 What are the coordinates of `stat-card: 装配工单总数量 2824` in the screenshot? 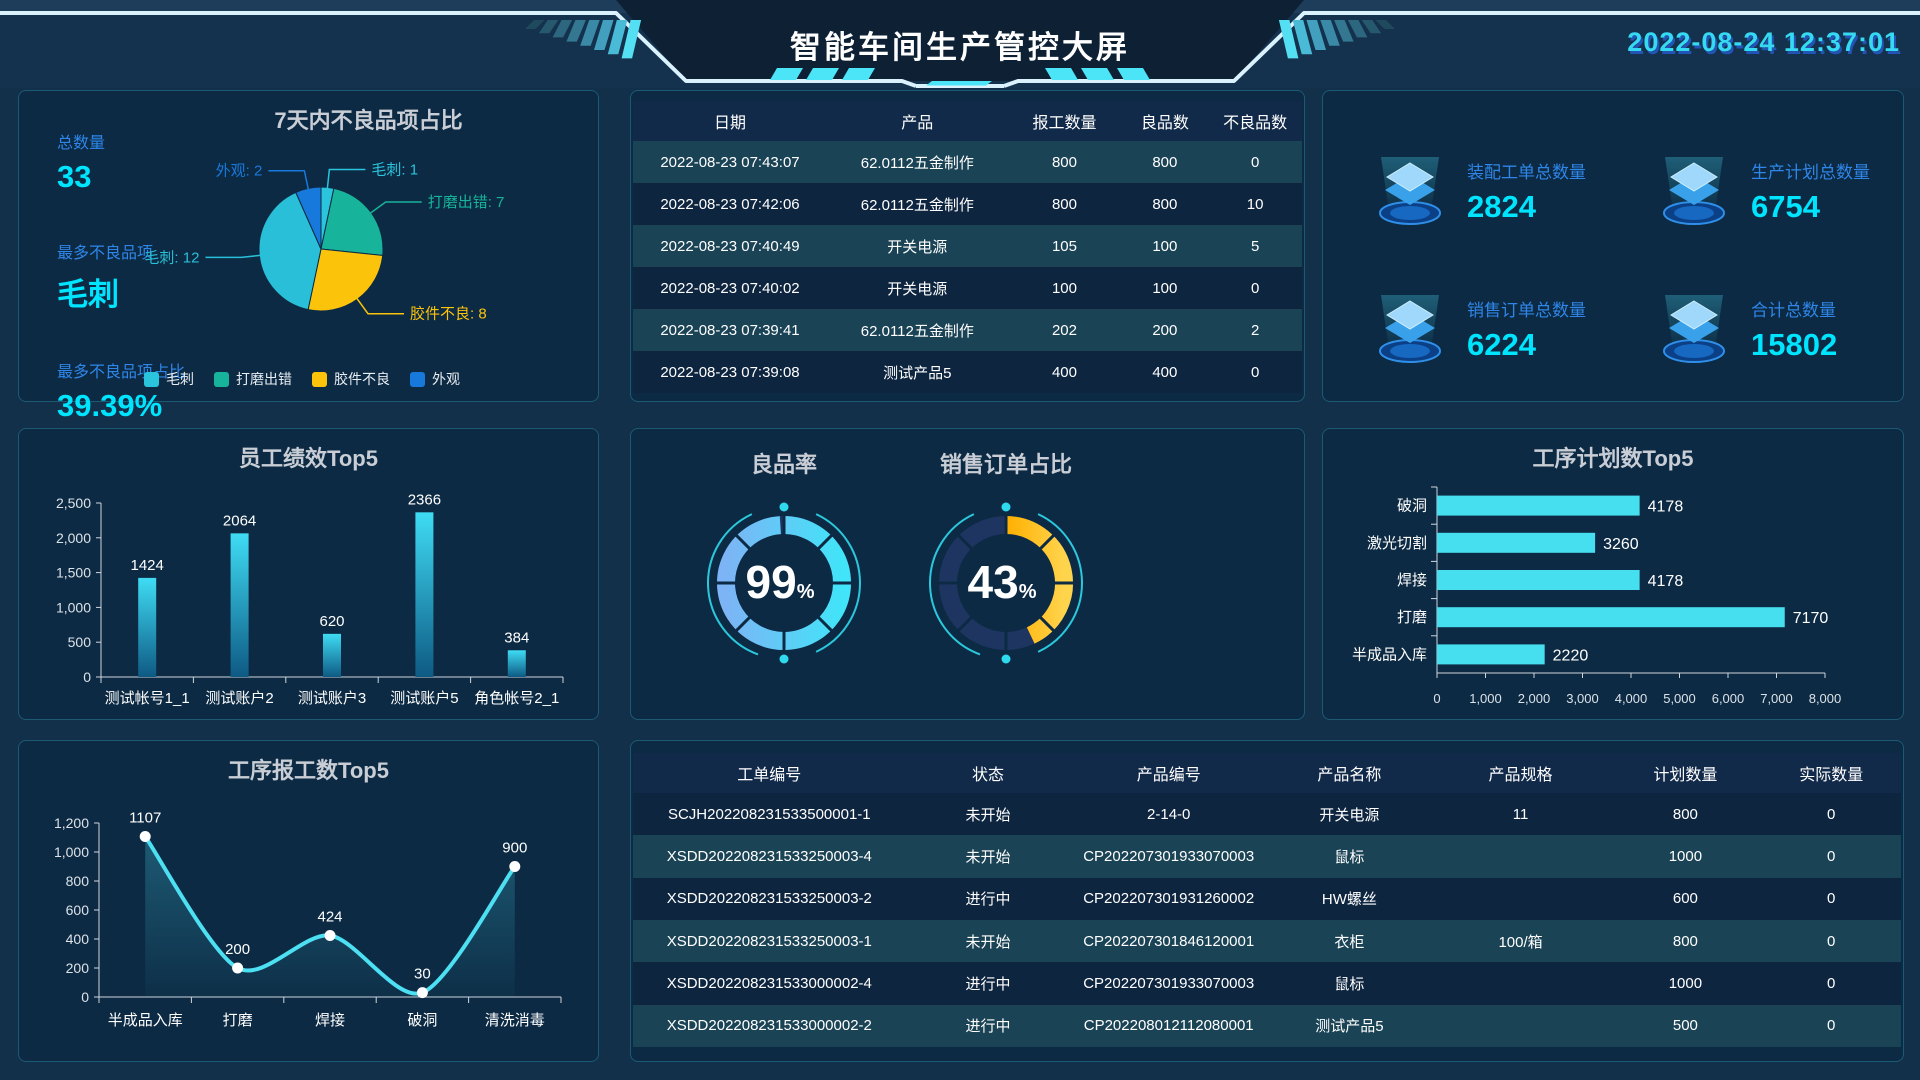 It's located at (1476, 191).